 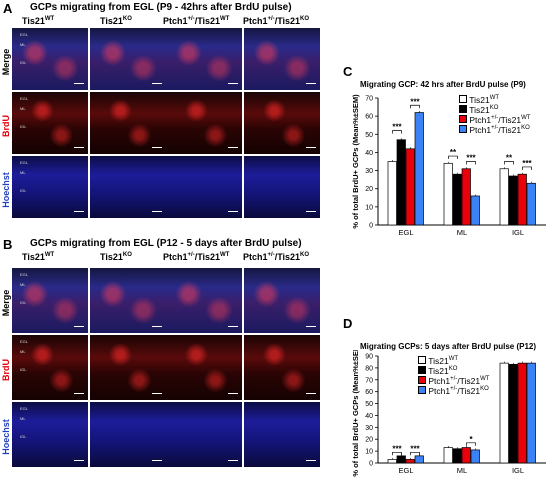 I want to click on chart-c-y-axis-label: % of total BrdU+ GCPs (Mean%±SEM), so click(x=355, y=161).